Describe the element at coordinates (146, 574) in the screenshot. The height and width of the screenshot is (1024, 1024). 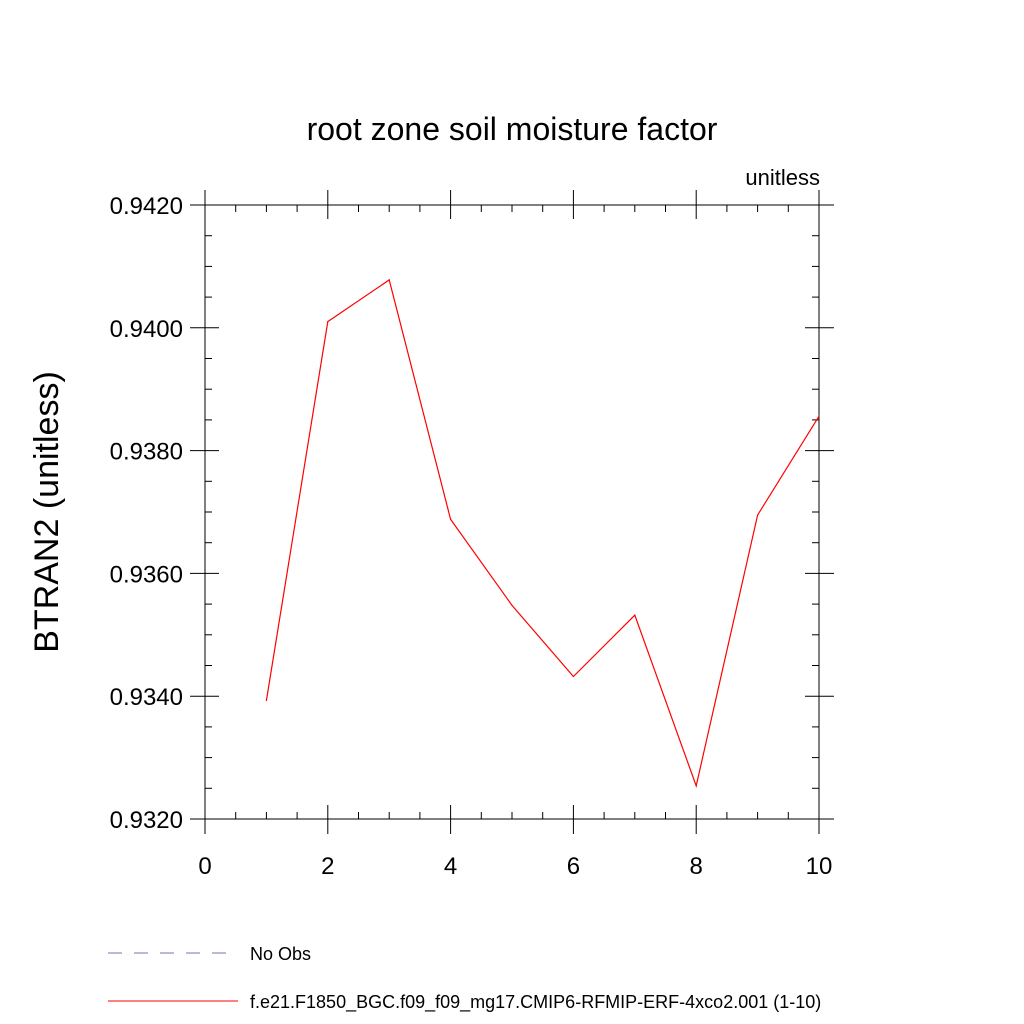
I see `y-tick-label: 0.9360` at that location.